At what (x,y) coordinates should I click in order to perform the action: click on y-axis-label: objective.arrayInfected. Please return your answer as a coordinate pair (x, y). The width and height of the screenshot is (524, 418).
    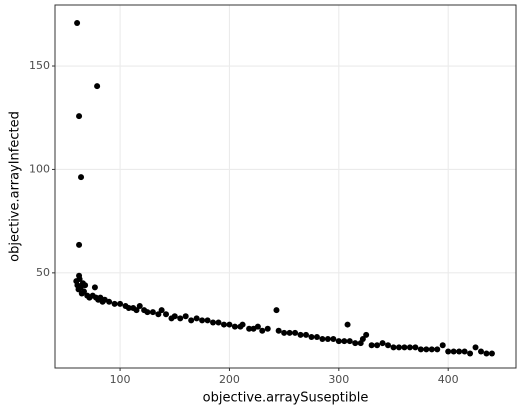
    Looking at the image, I should click on (15, 186).